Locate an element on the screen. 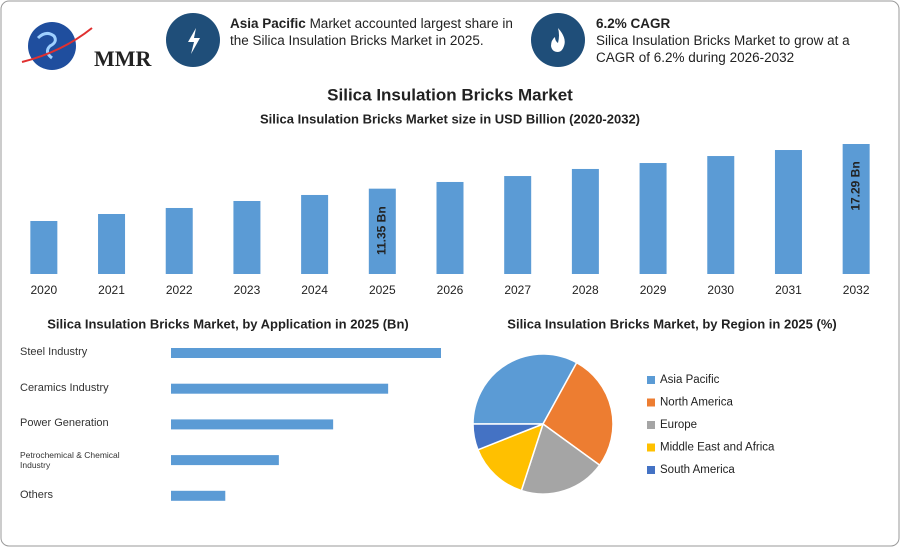 The image size is (900, 547). legend-label: Middle East and Africa is located at coordinates (717, 448).